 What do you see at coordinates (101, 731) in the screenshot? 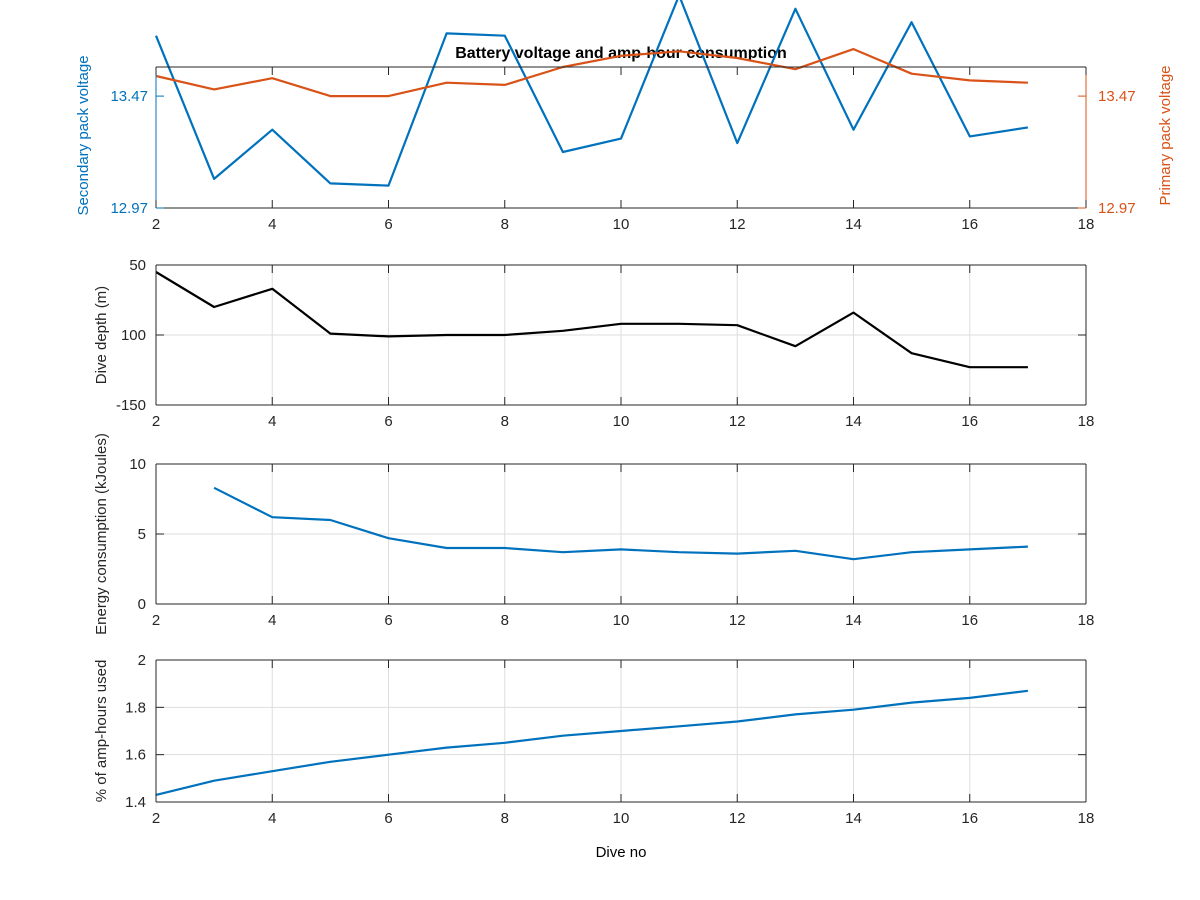
I see `y-axis-label: % of amp-hours used` at bounding box center [101, 731].